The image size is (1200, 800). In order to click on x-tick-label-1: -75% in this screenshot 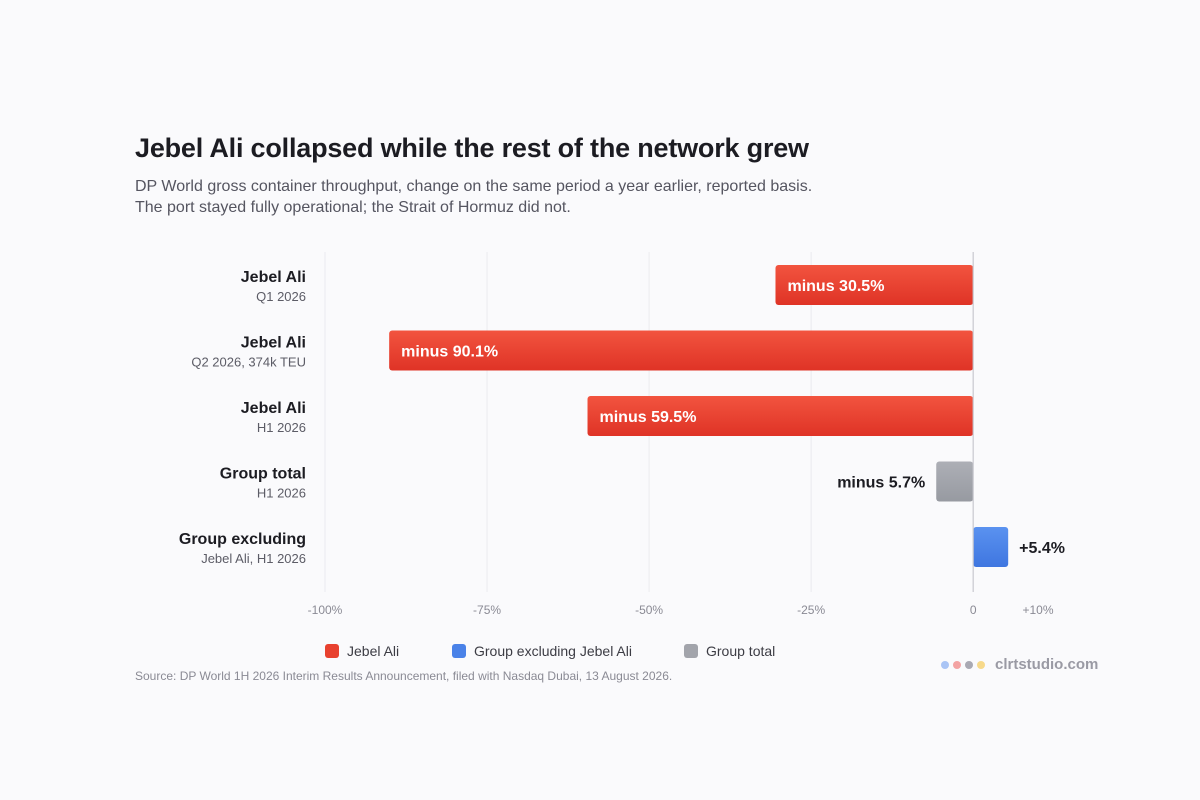, I will do `click(487, 610)`.